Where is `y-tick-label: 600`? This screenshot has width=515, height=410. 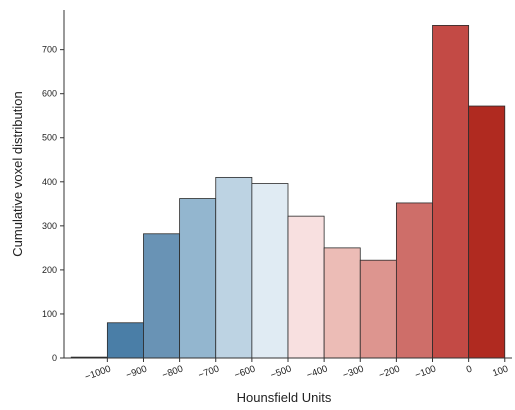 y-tick-label: 600 is located at coordinates (49, 94).